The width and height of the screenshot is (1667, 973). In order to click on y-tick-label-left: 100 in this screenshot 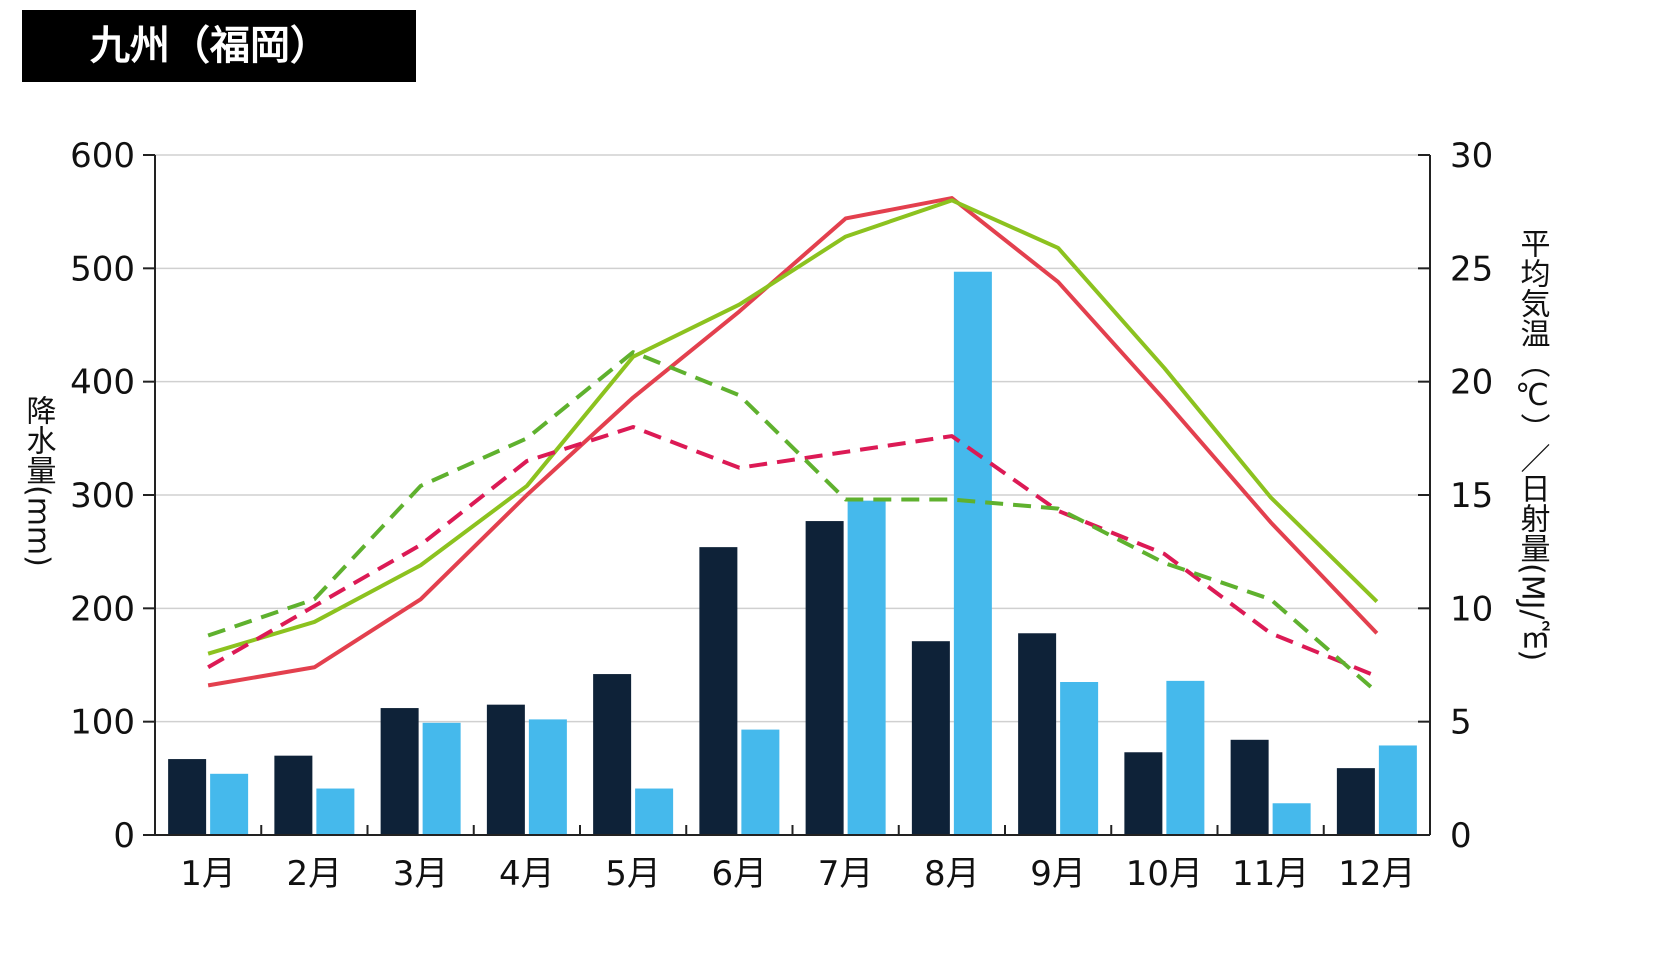, I will do `click(102, 723)`.